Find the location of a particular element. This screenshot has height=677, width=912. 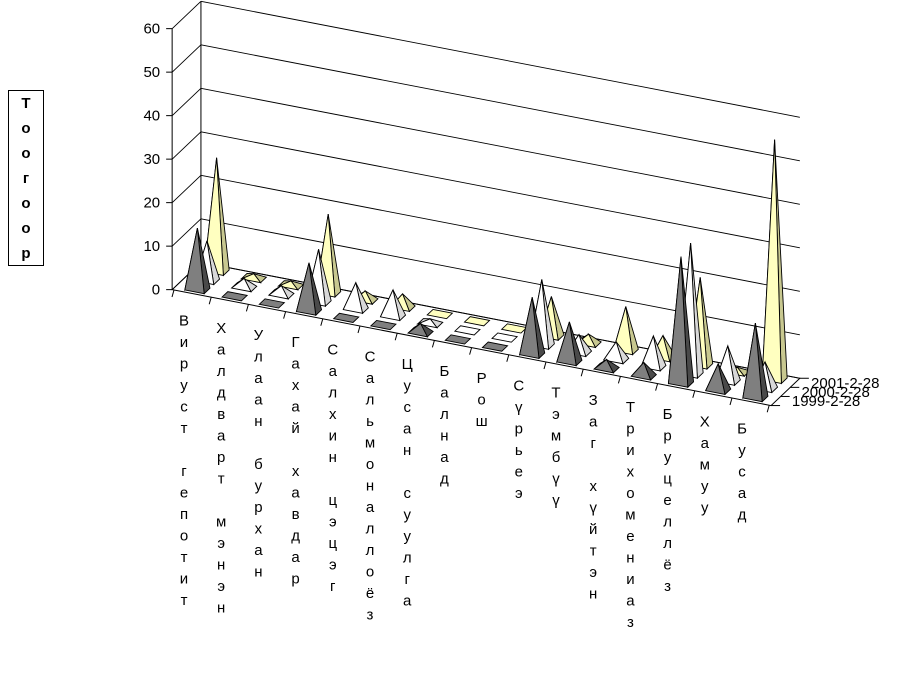

y-tick-label: 50 is located at coordinates (151, 72).